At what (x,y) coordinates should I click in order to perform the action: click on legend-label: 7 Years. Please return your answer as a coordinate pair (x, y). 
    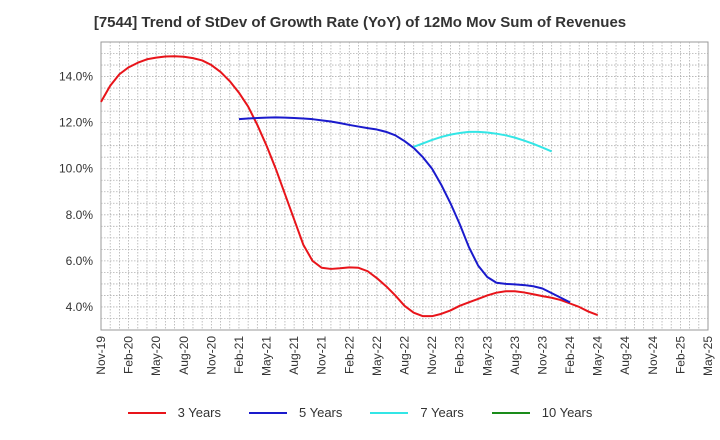
    Looking at the image, I should click on (442, 412).